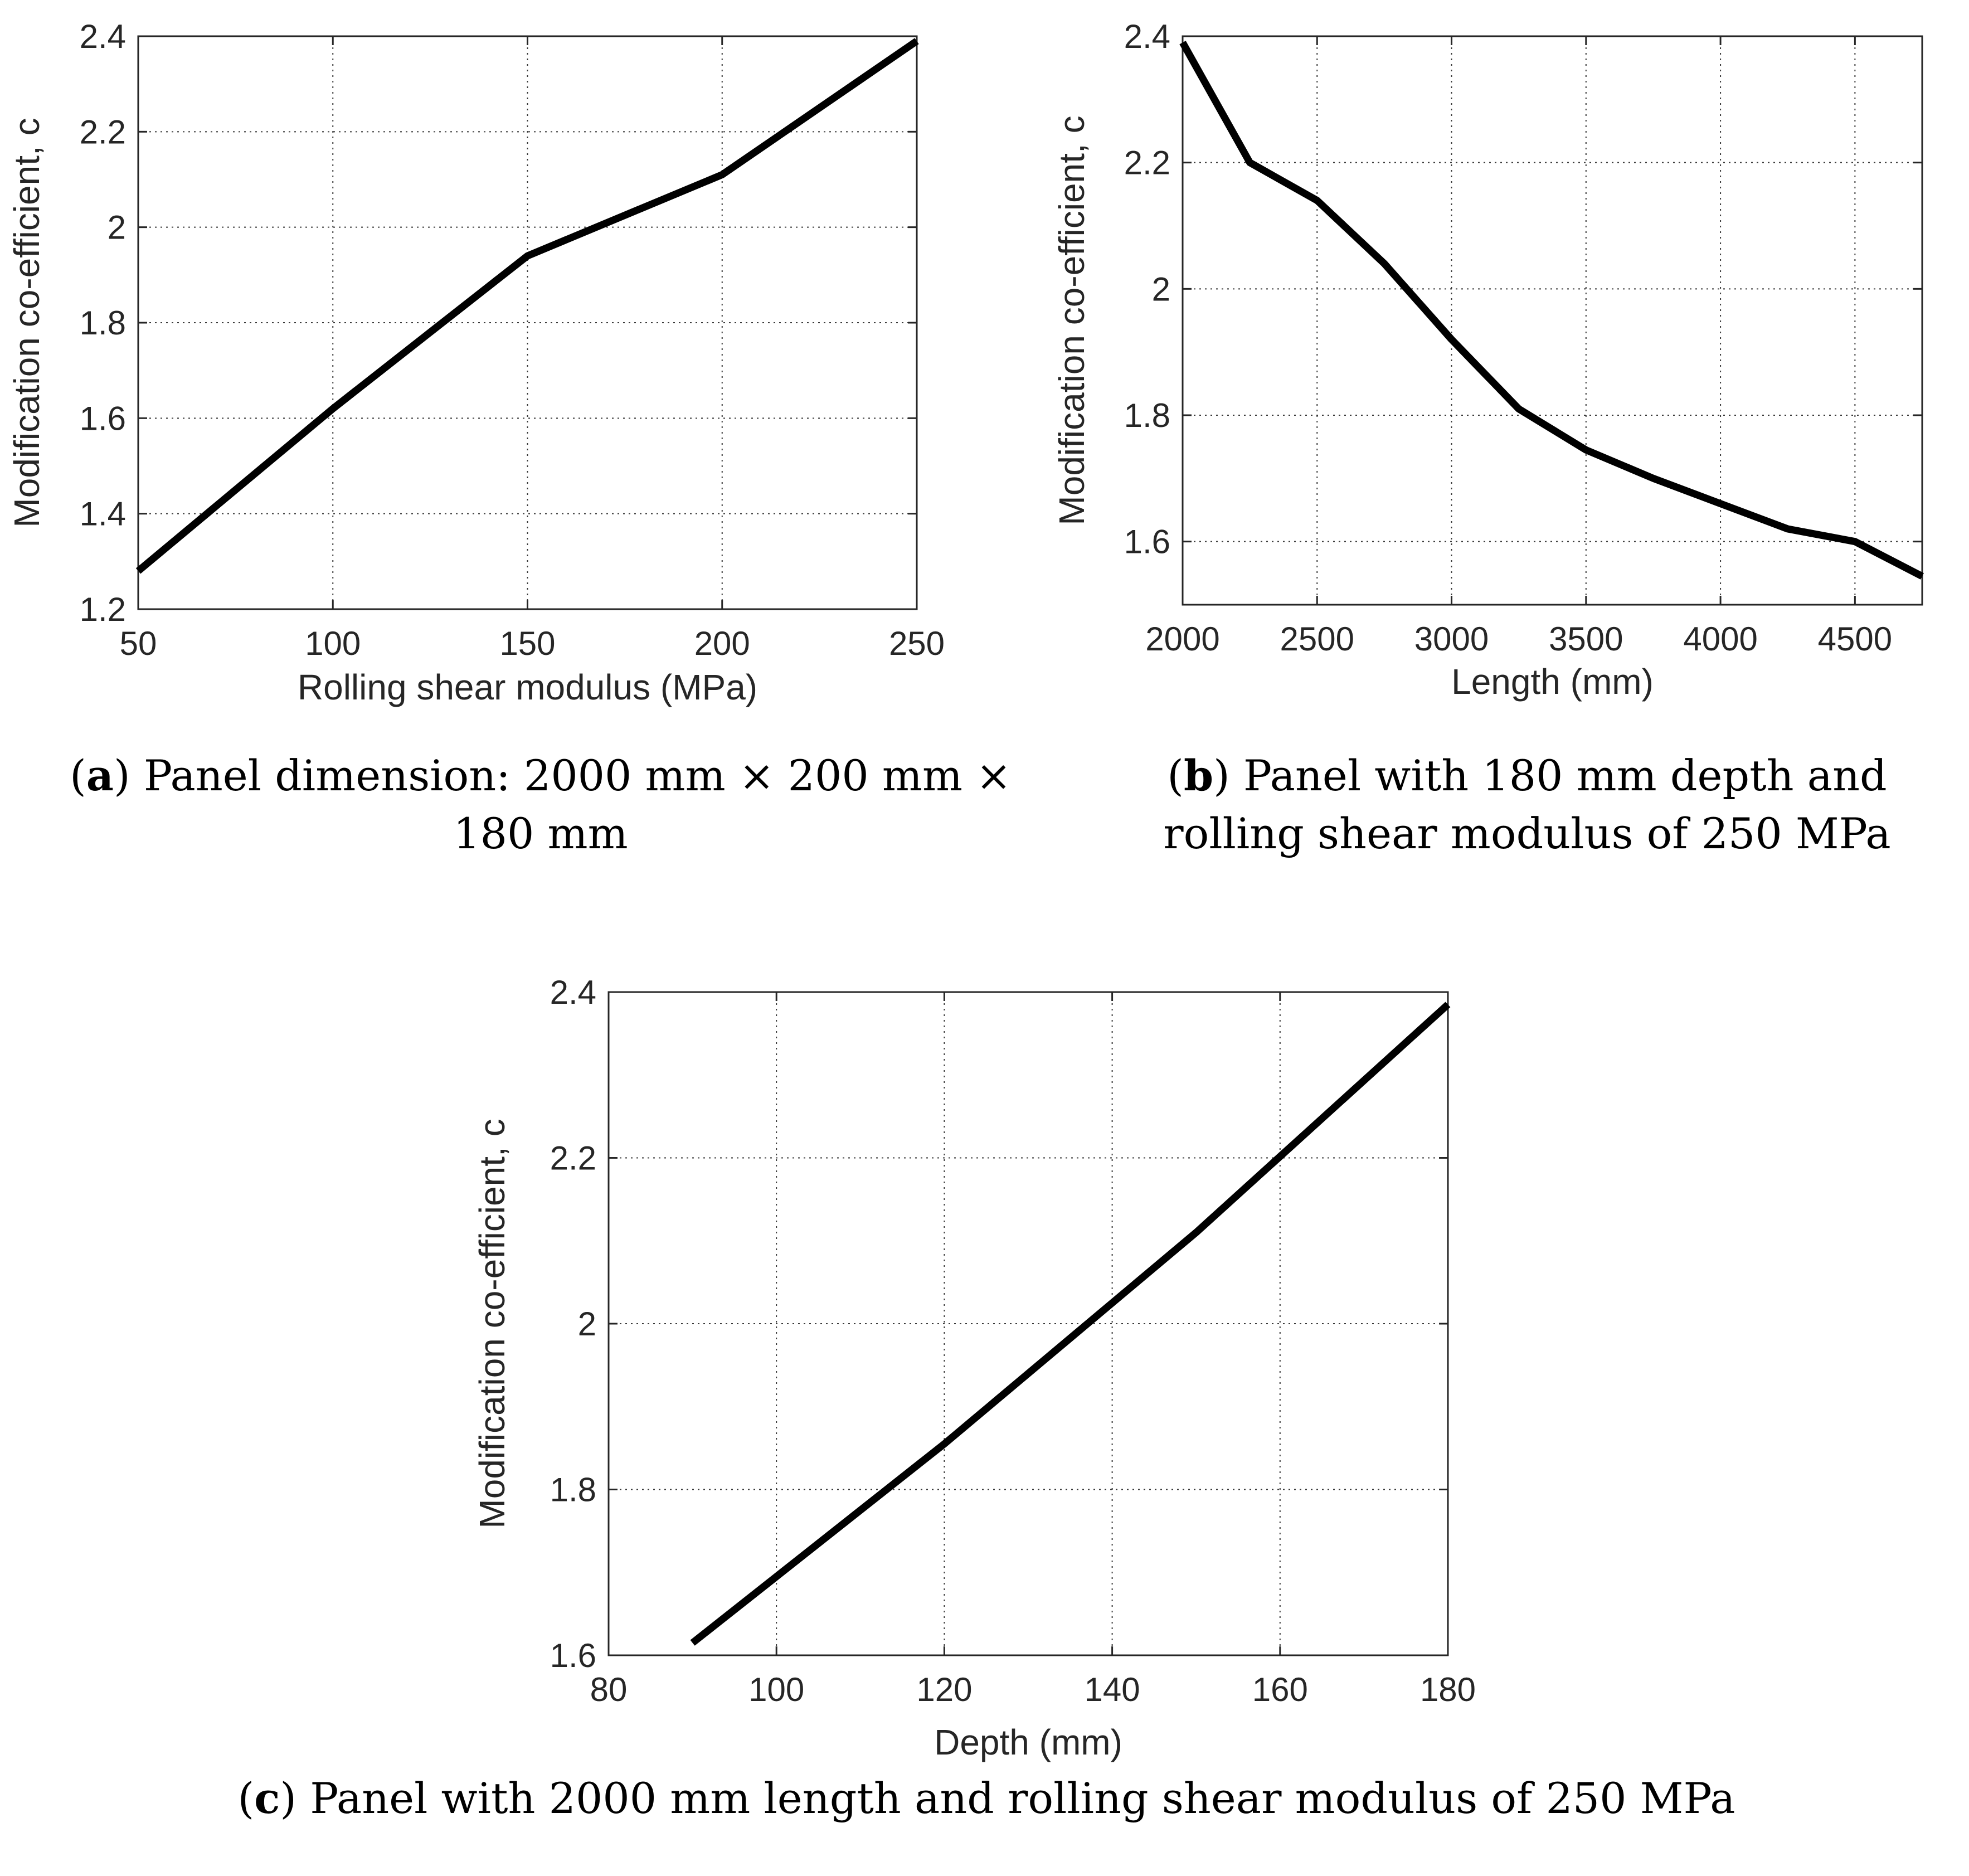 The image size is (1969, 1876). Describe the element at coordinates (267, 1798) in the screenshot. I see `caption-c-label: c` at that location.